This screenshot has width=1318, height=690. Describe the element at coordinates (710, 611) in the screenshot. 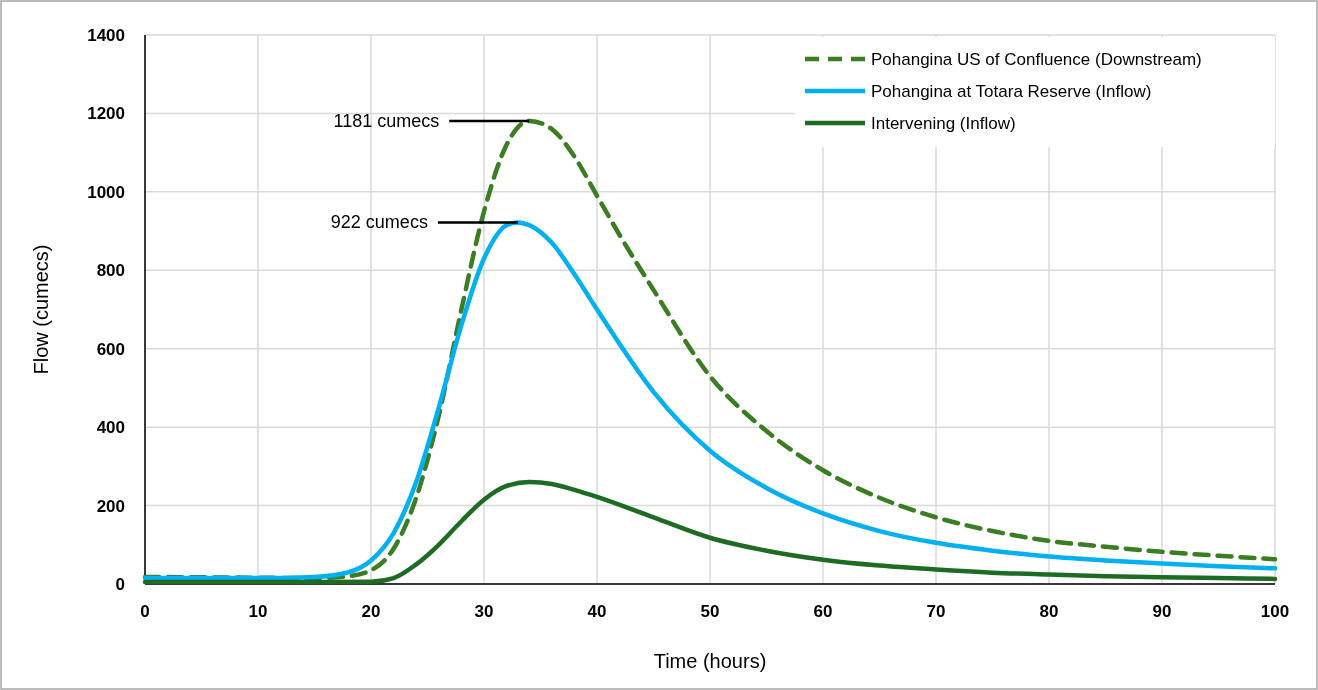

I see `x-tick-label: 50` at that location.